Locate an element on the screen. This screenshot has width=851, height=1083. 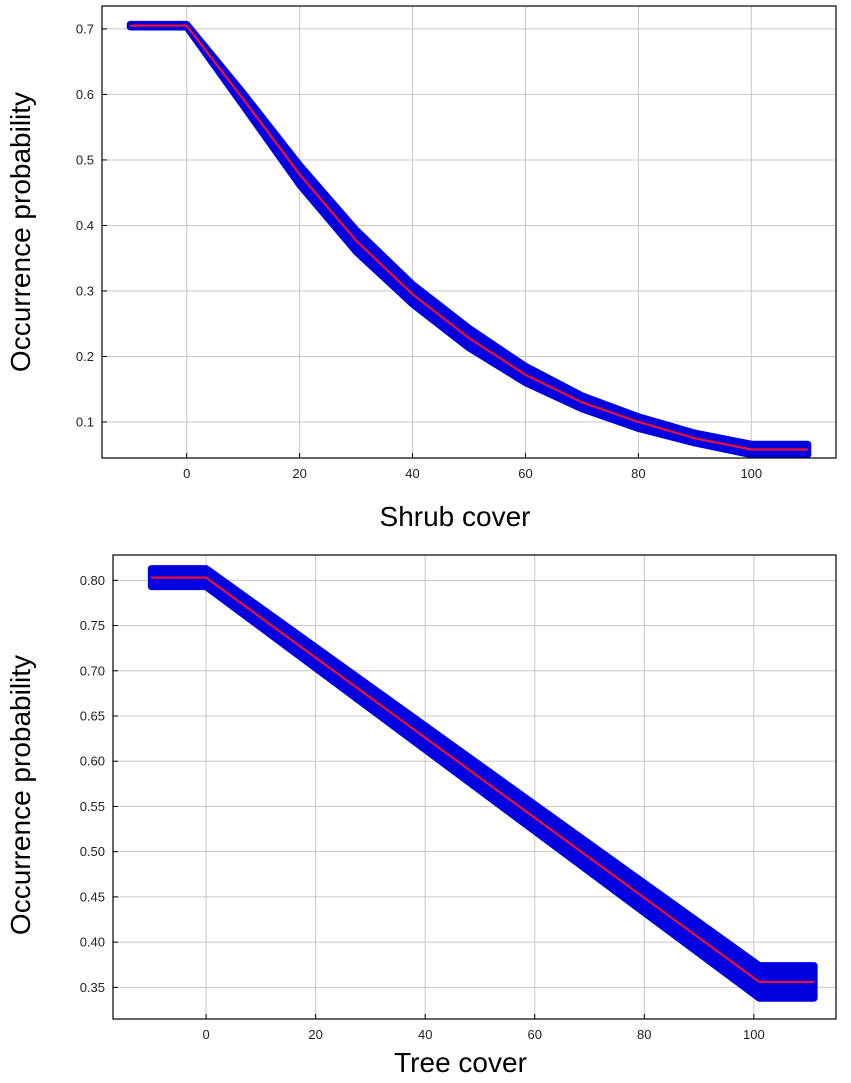
y-tick-label: 0.45 is located at coordinates (92, 896).